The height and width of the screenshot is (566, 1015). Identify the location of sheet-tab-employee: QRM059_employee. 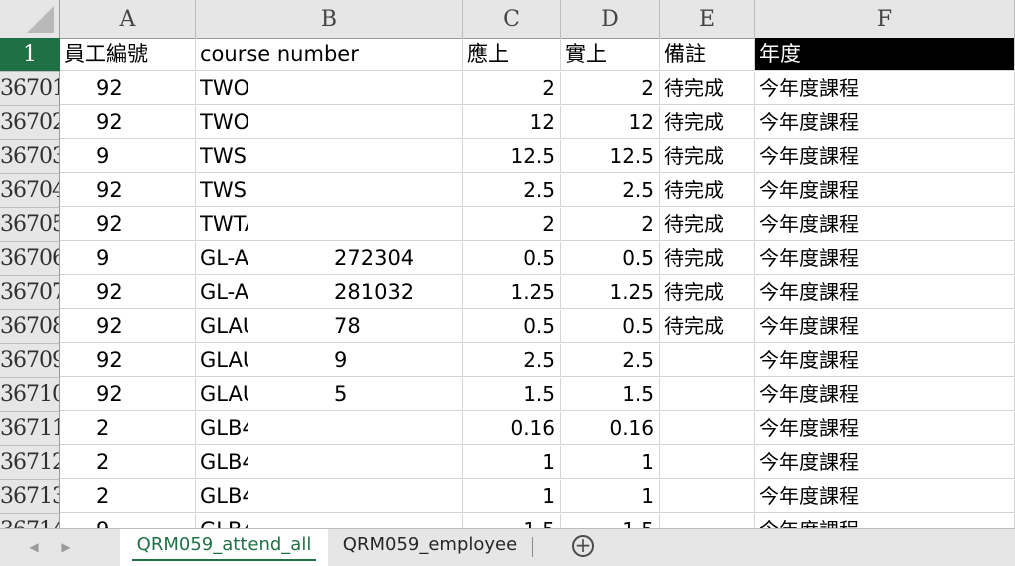
(430, 547).